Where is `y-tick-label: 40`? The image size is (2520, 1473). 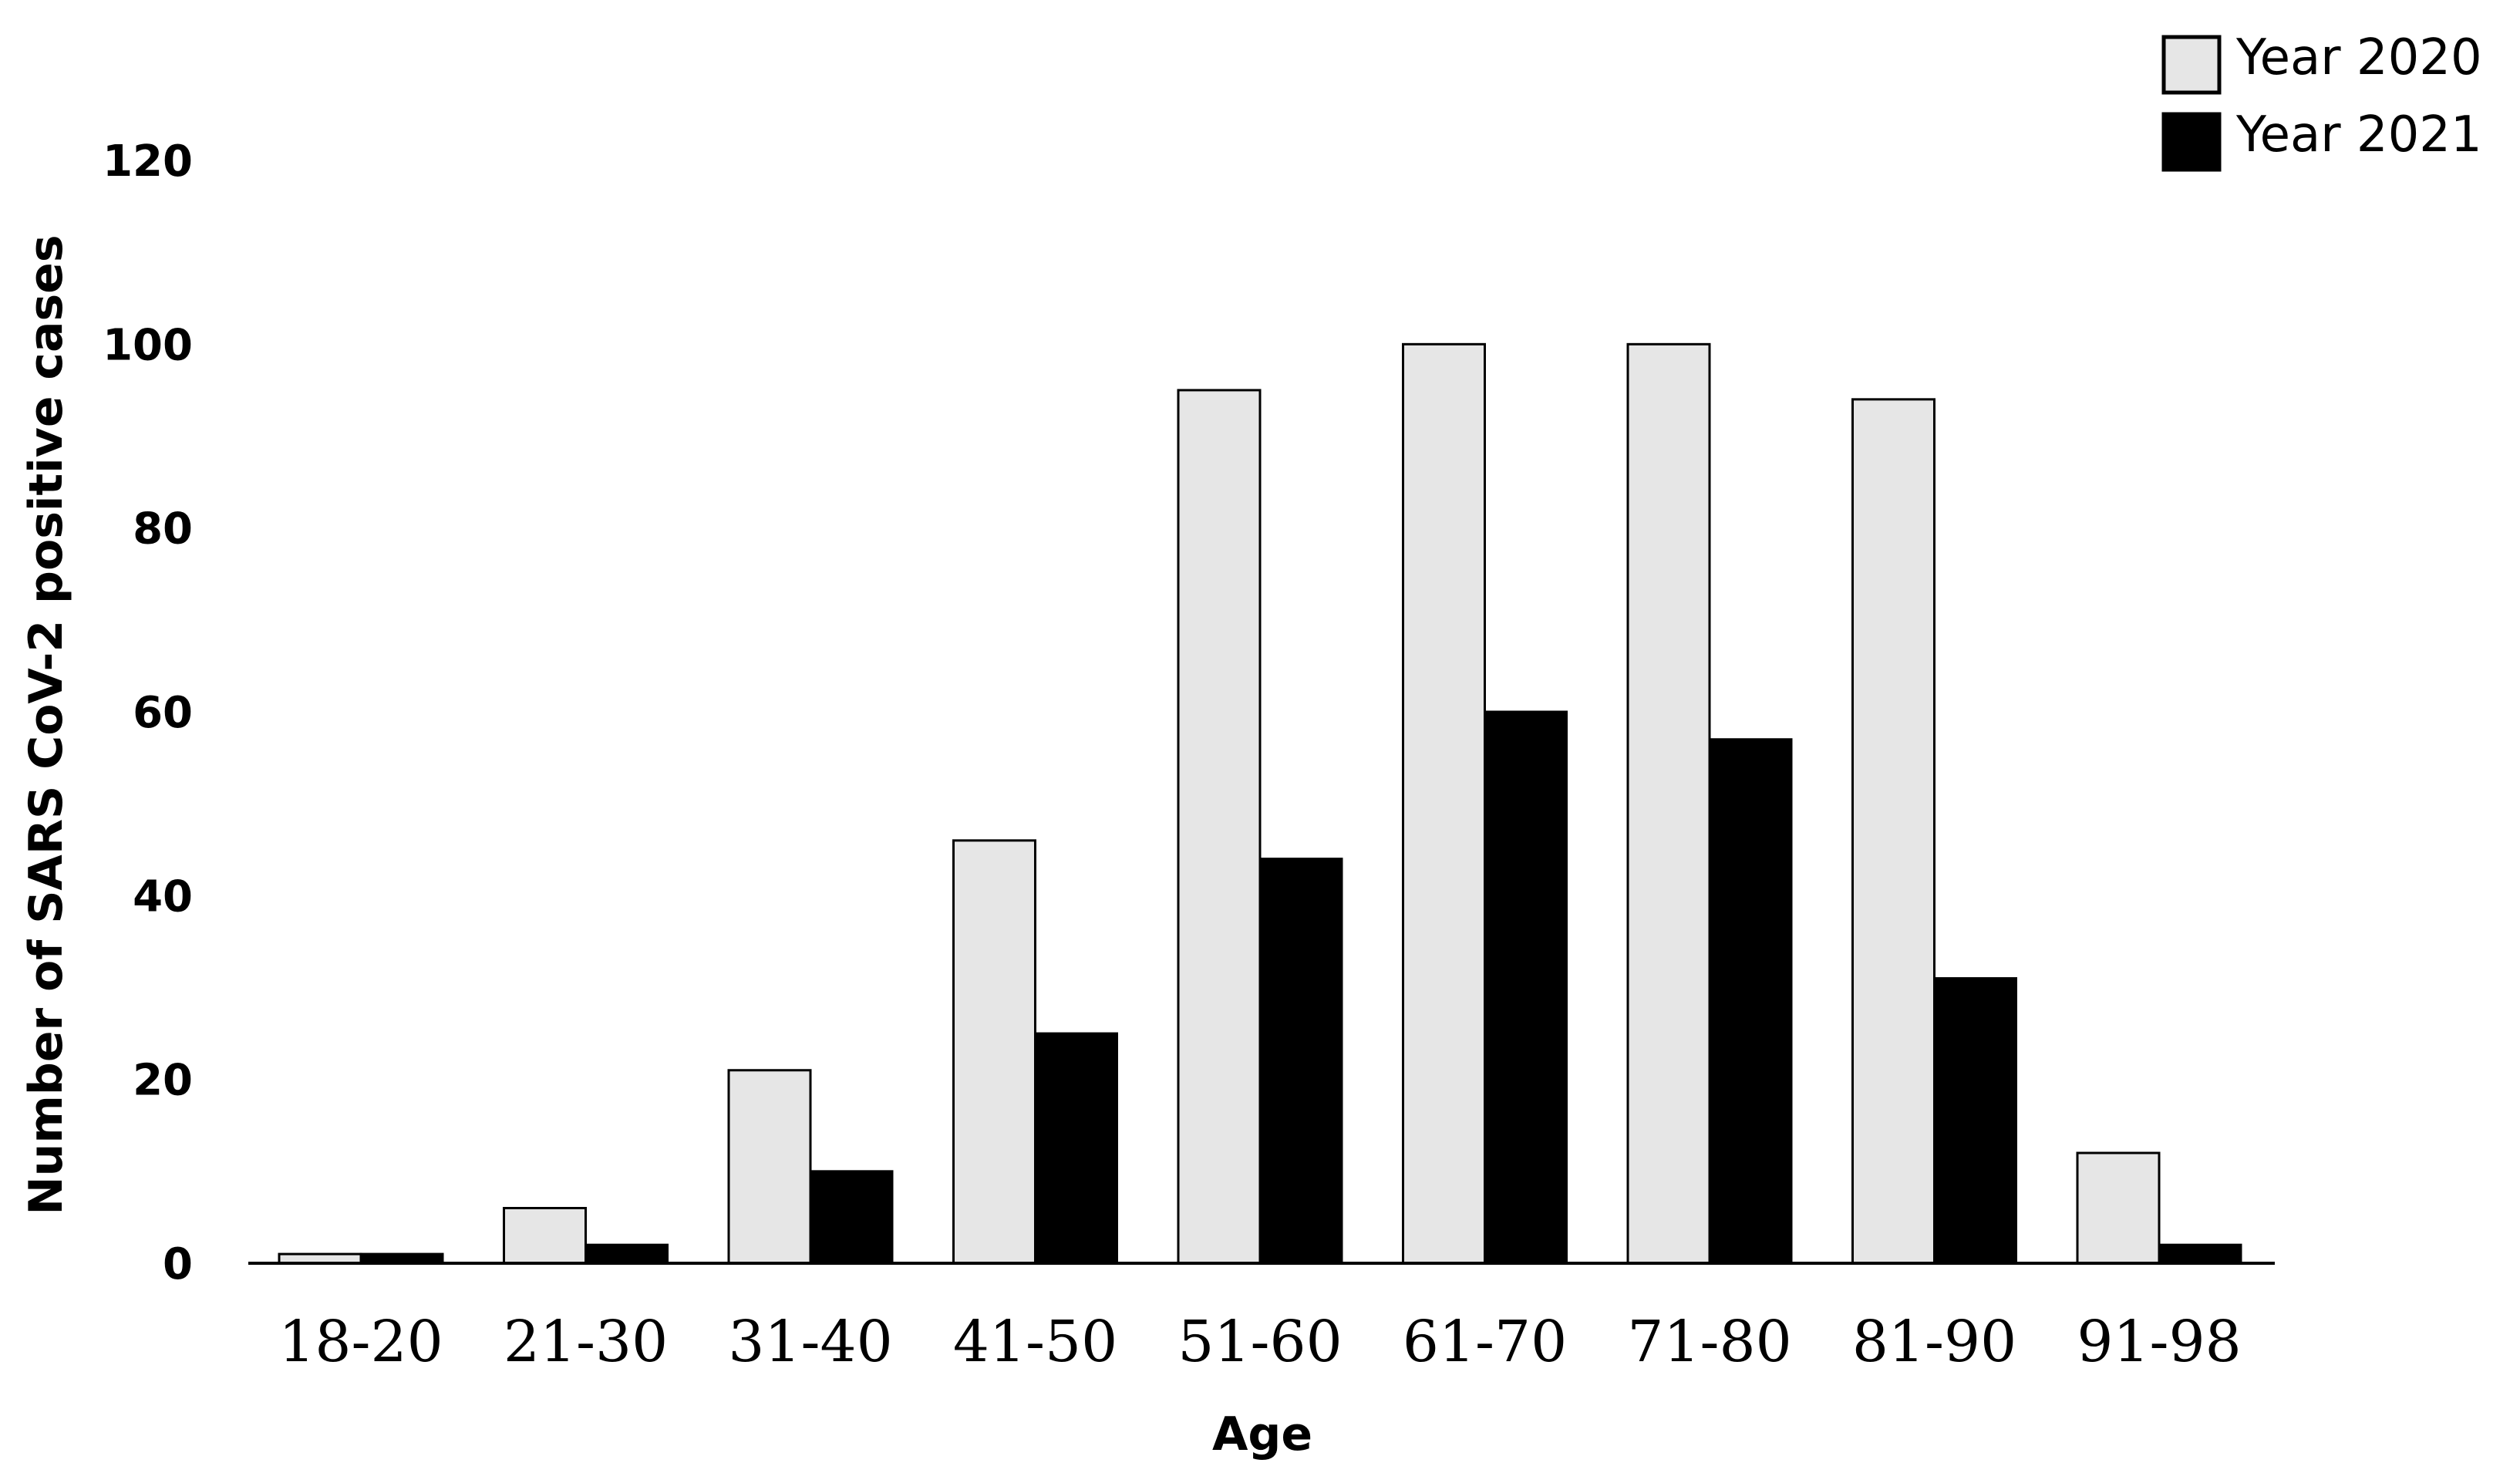 y-tick-label: 40 is located at coordinates (163, 897).